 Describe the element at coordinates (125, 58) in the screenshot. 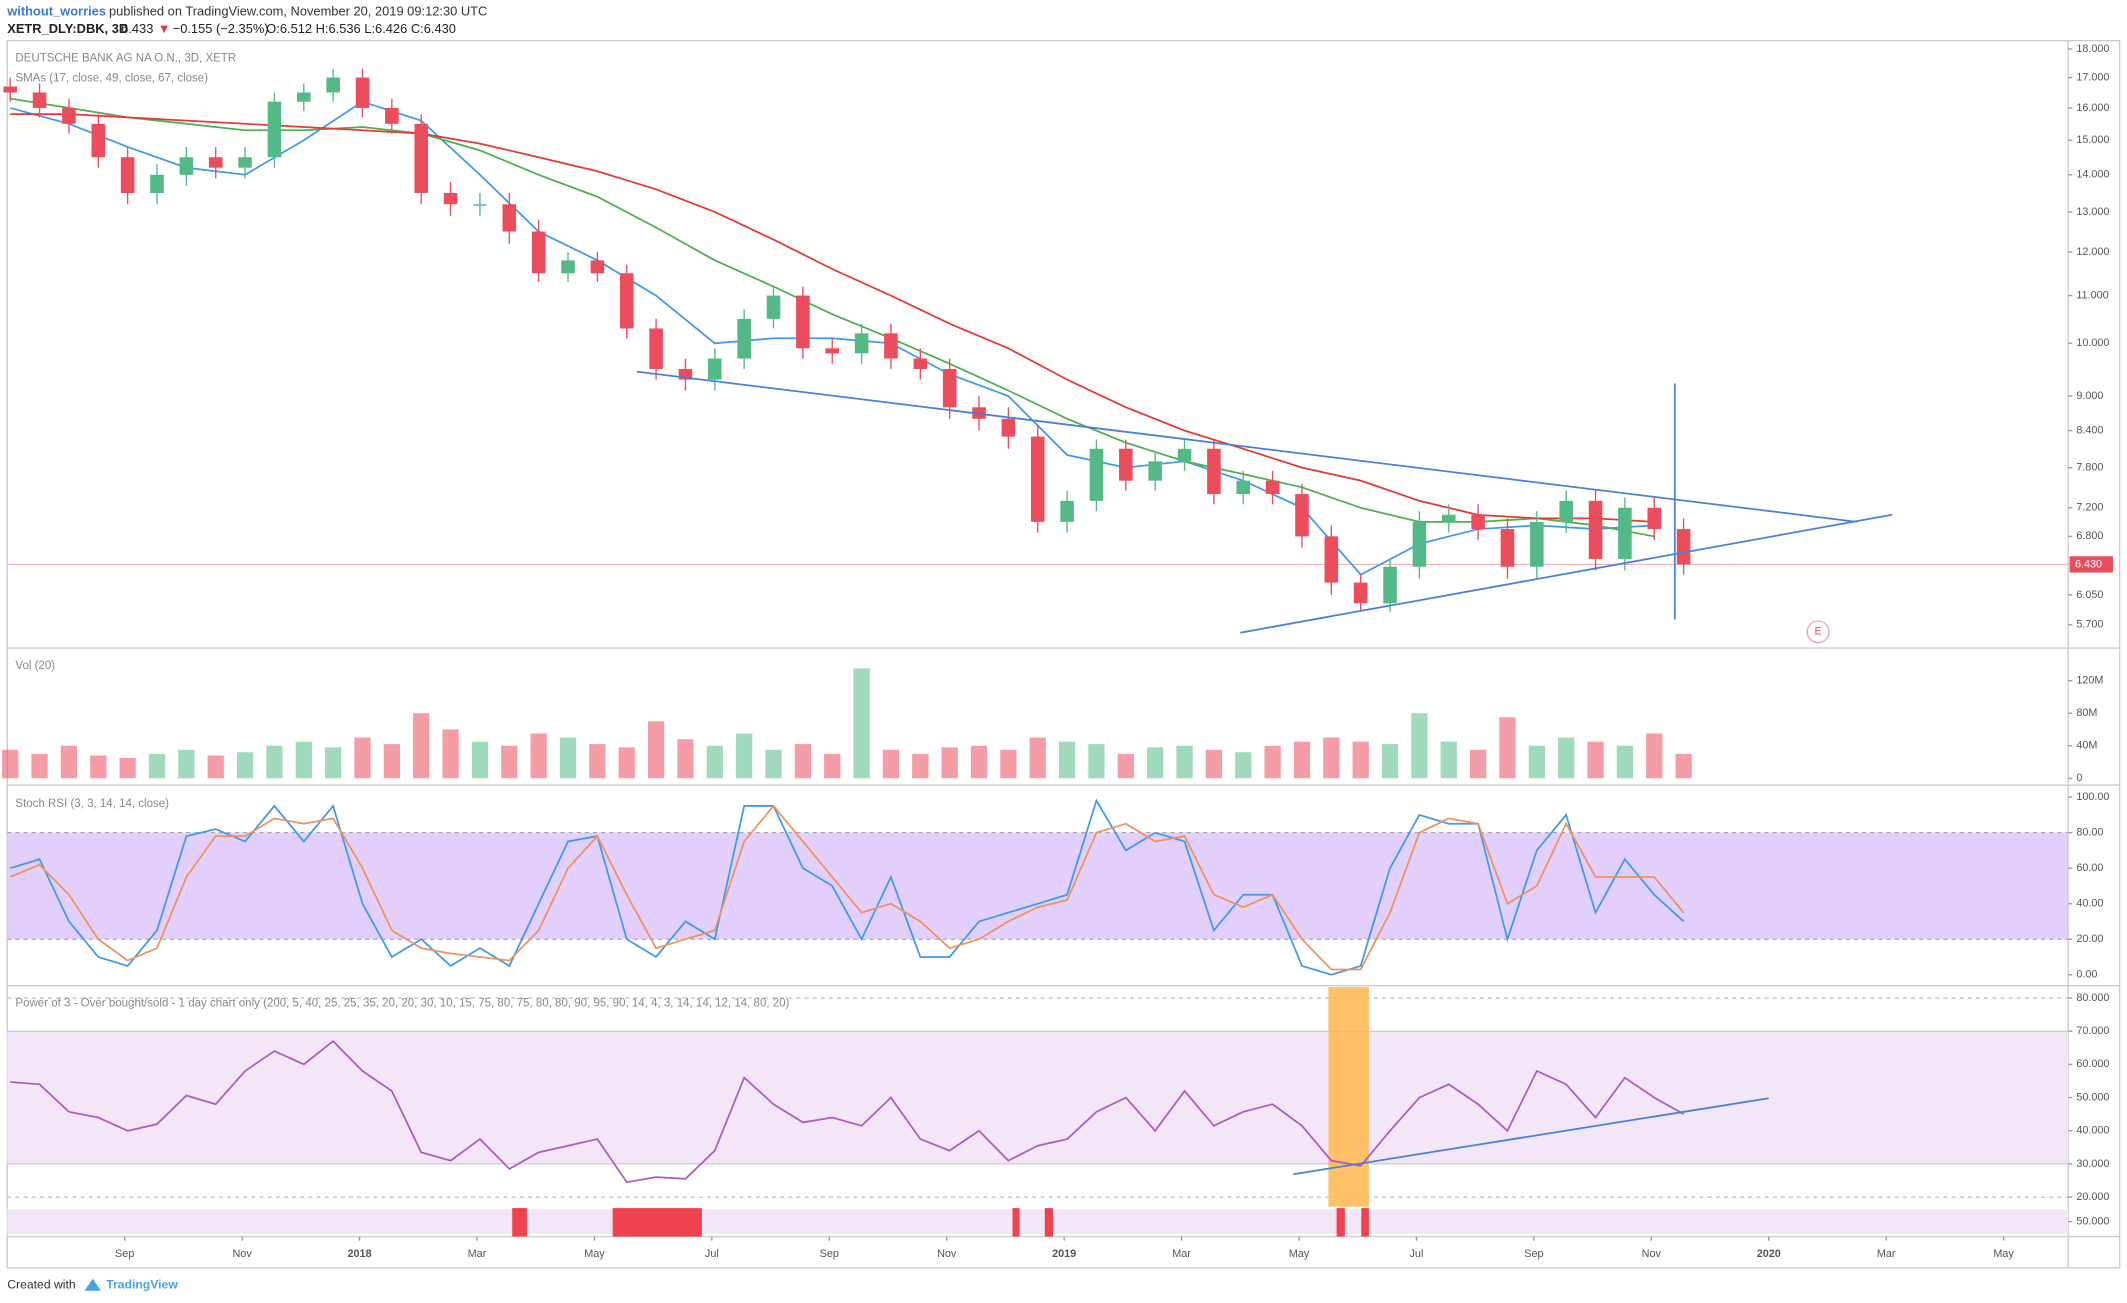

I see `chart-title: DEUTSCHE BANK AG NA O.N., 3D, XETR` at that location.